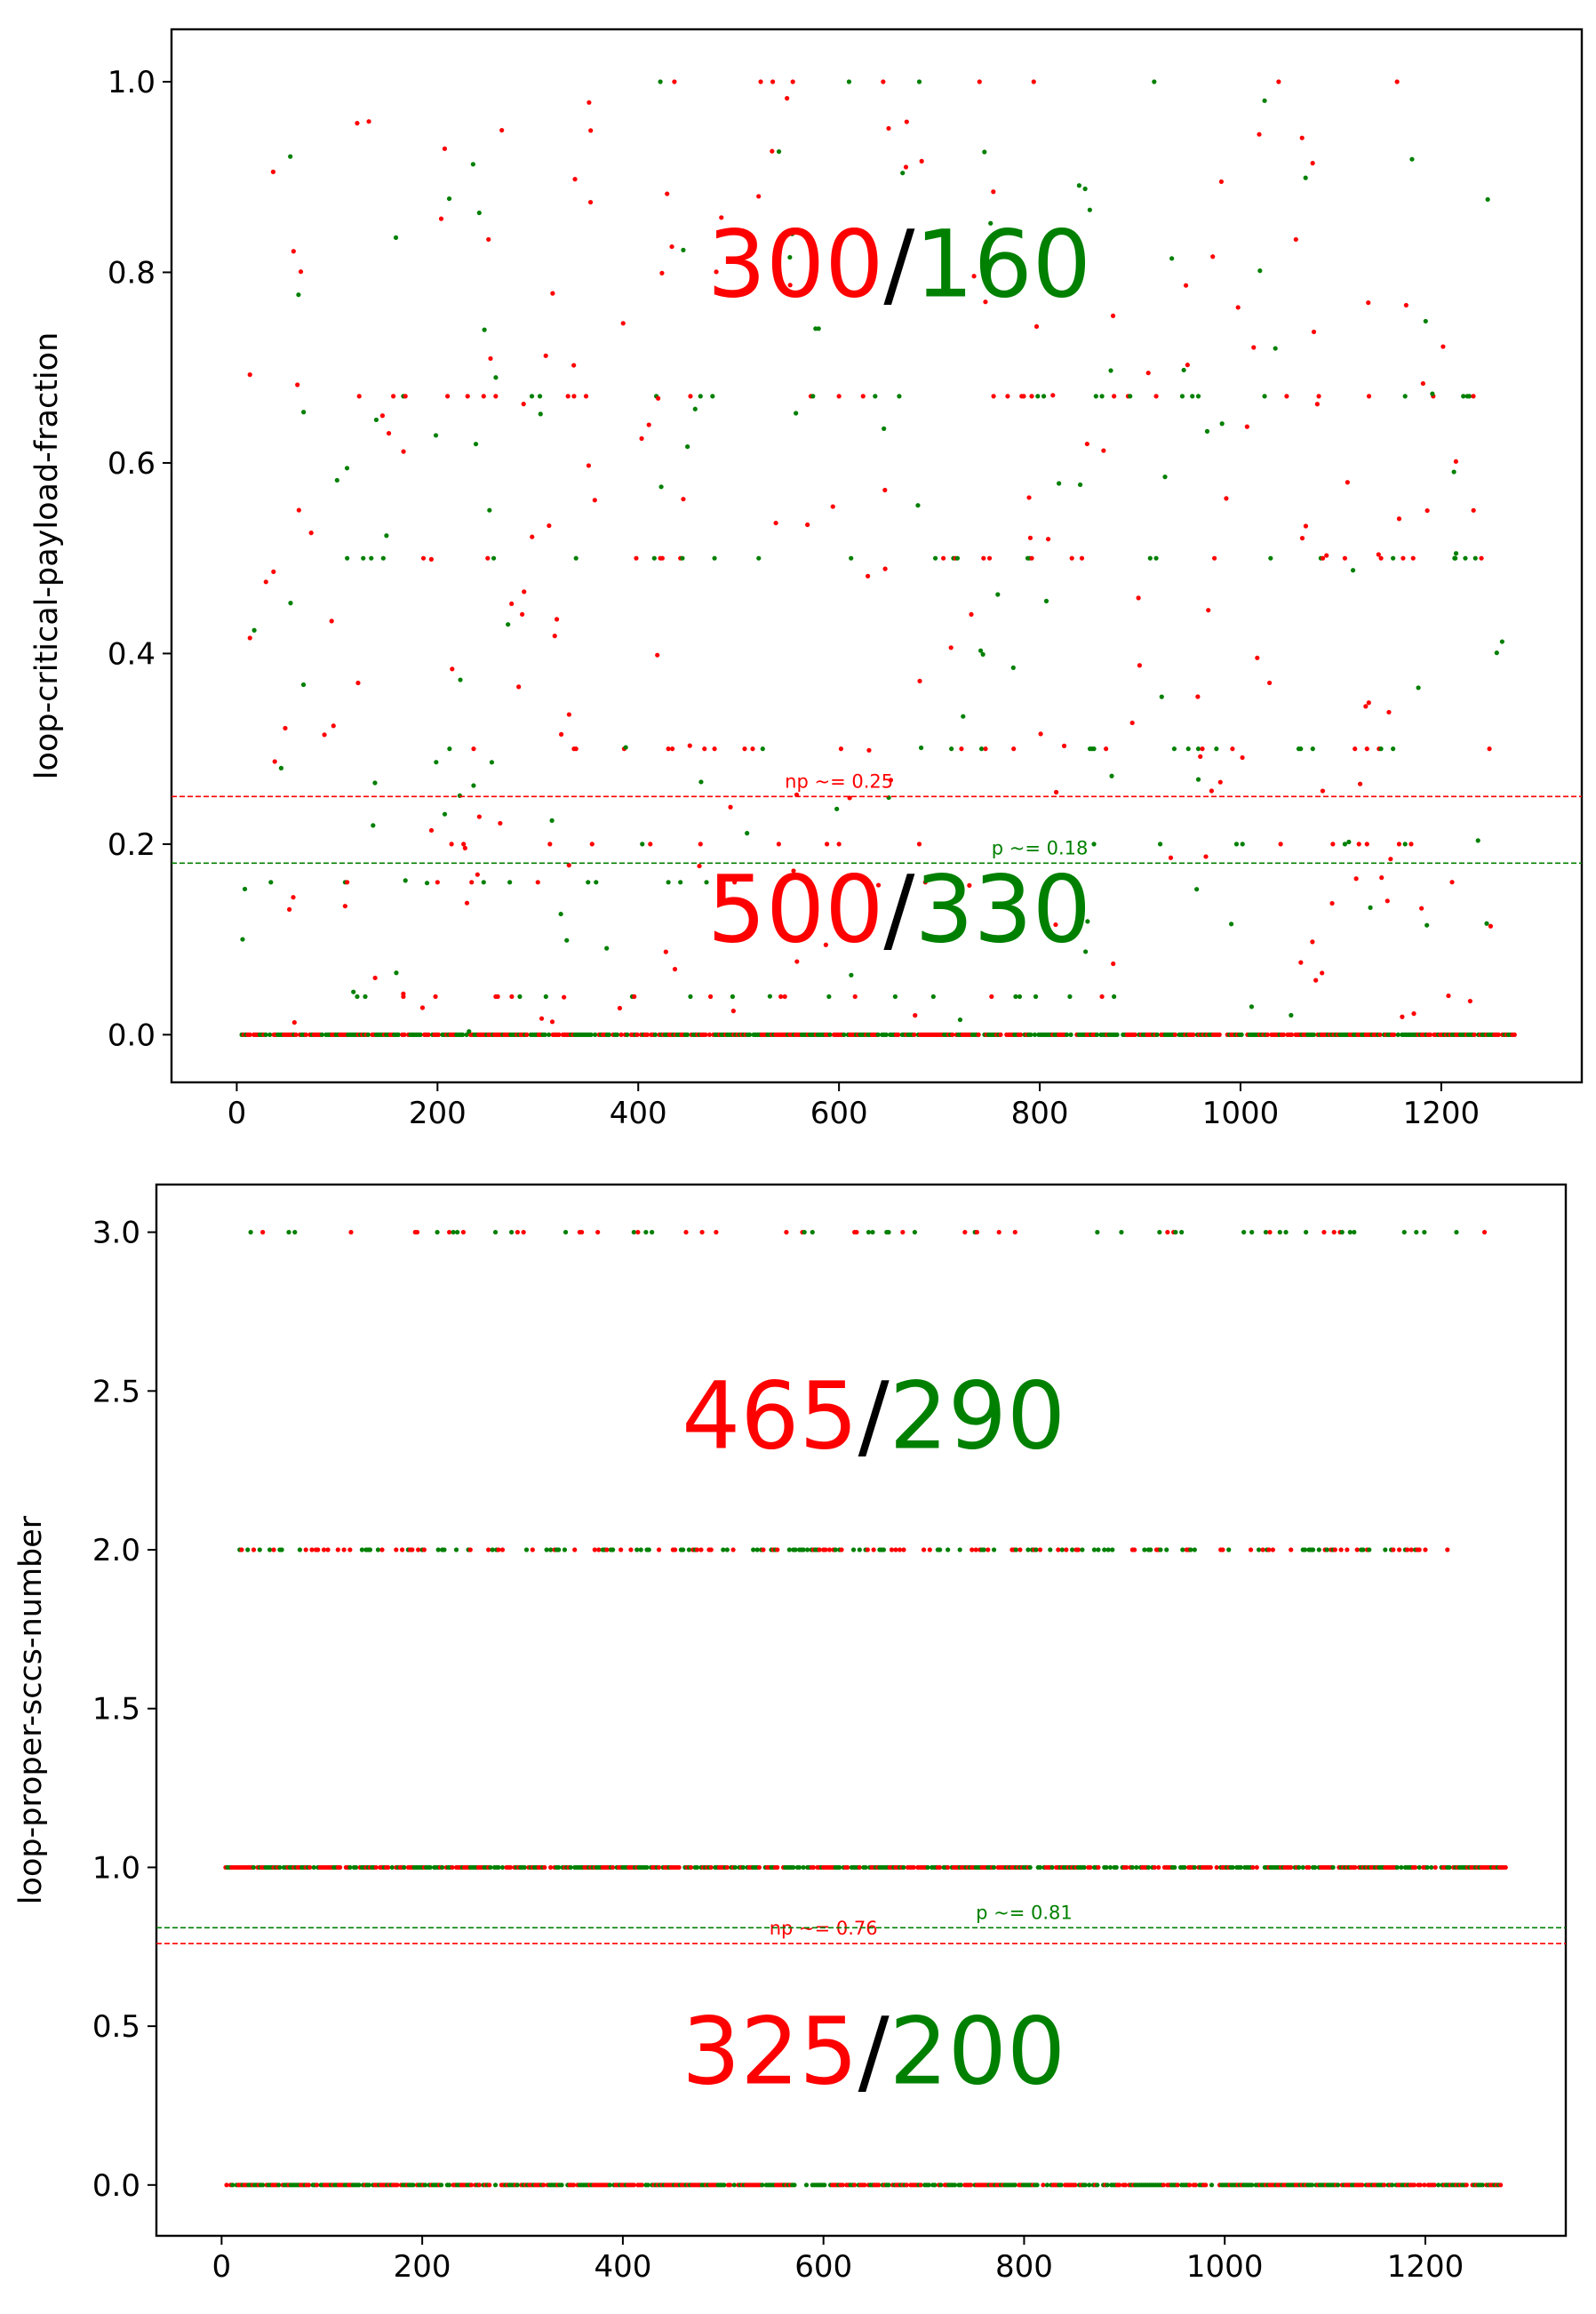  I want to click on threshold-label: p ~= 0.81, so click(1024, 1913).